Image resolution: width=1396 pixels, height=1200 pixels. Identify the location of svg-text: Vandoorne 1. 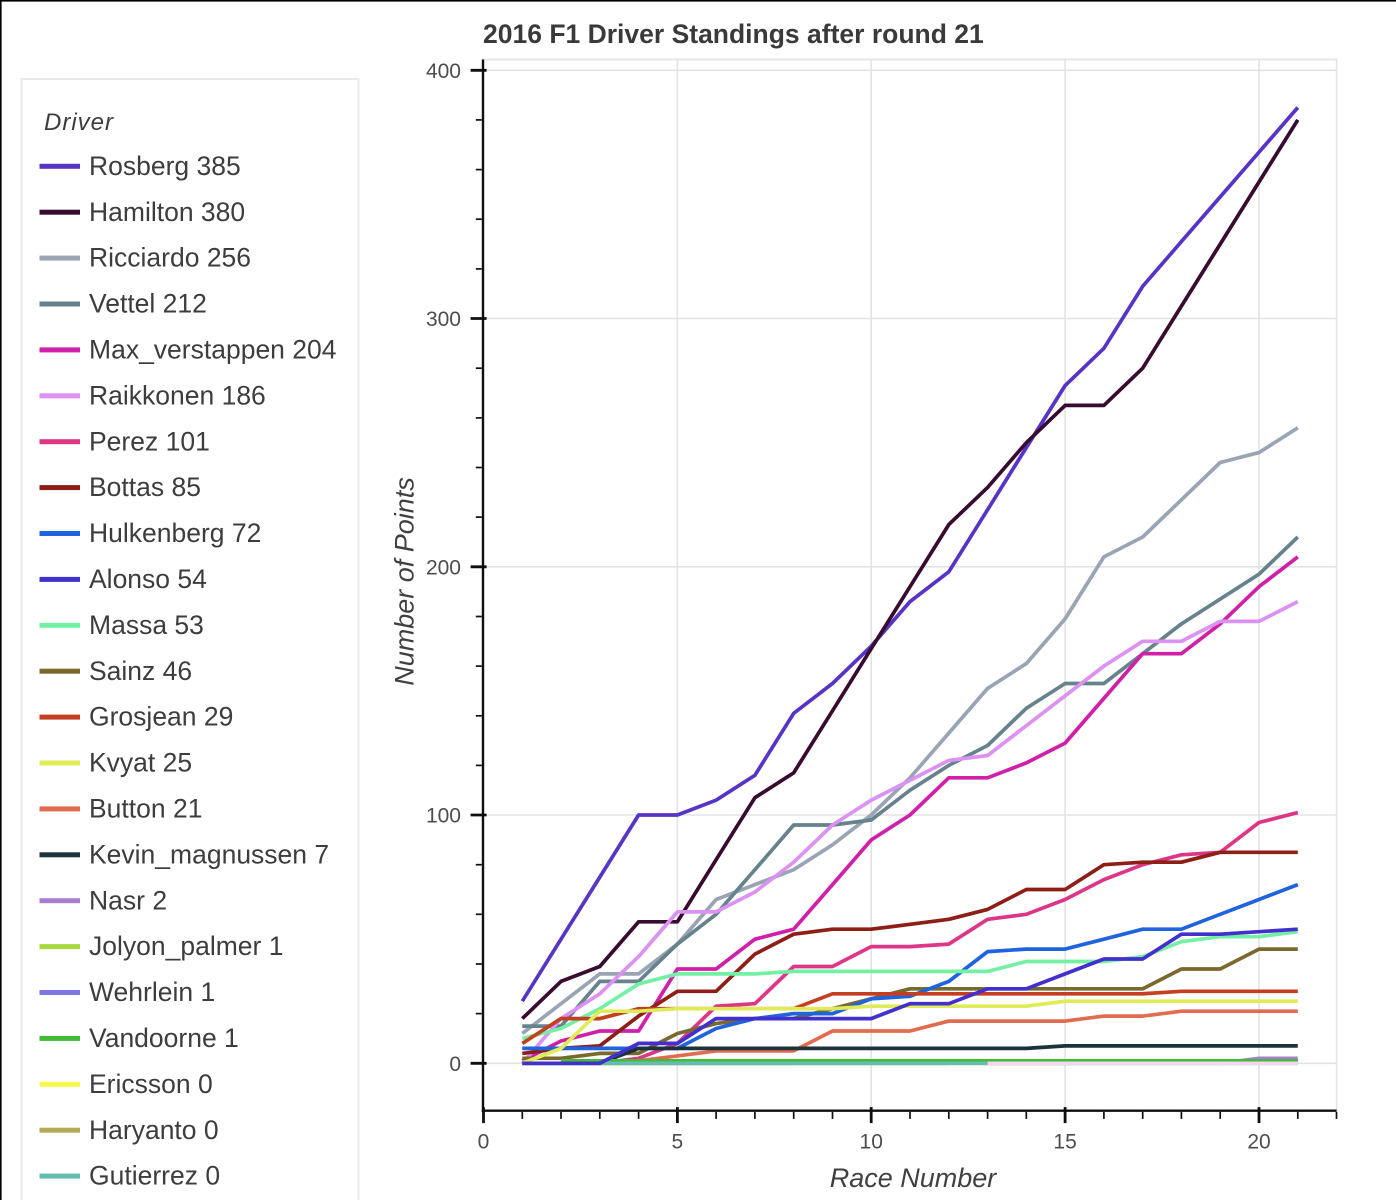
(164, 1038).